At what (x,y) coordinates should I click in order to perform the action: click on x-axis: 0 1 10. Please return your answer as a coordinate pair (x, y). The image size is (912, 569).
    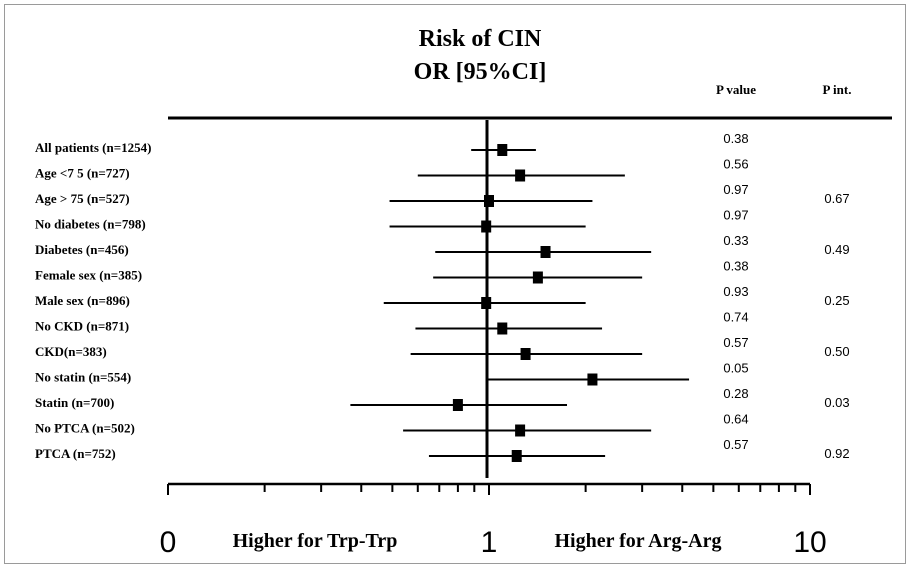
    Looking at the image, I should click on (493, 520).